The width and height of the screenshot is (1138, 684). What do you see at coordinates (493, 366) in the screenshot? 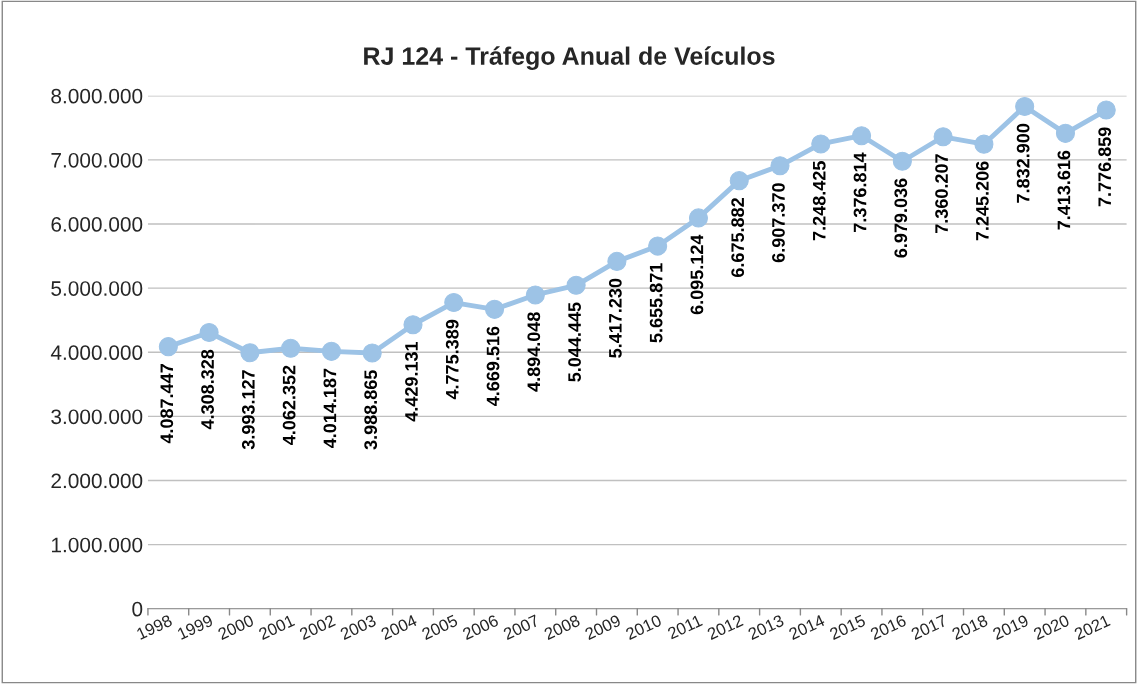
I see `data-label: 4.669.516` at bounding box center [493, 366].